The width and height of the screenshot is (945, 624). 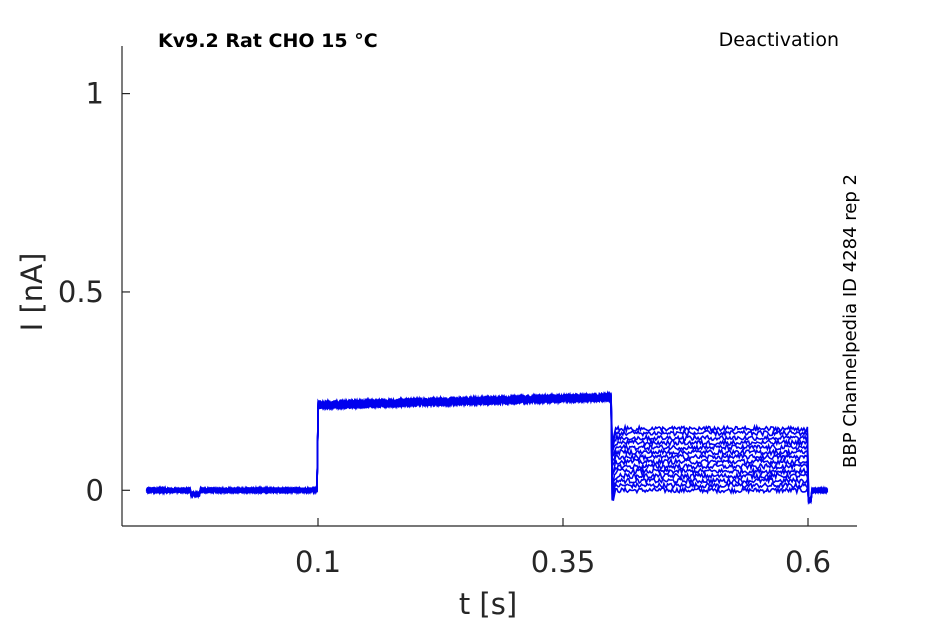 I want to click on x-ticks: 0.1 0.35 0.6, so click(x=563, y=548).